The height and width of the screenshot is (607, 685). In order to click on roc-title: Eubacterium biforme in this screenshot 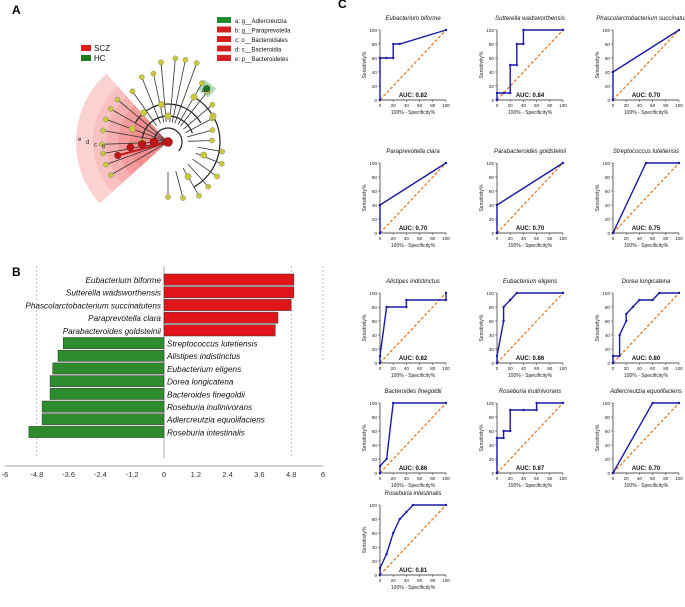, I will do `click(413, 19)`.